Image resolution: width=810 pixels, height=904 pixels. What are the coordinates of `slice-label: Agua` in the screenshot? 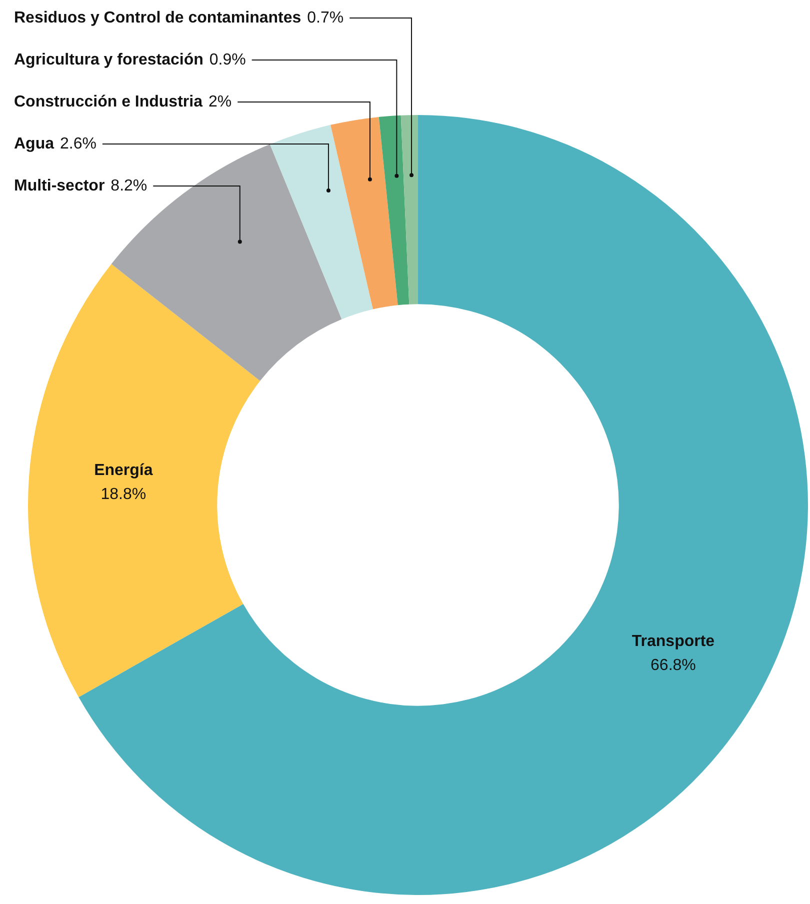 It's located at (34, 143).